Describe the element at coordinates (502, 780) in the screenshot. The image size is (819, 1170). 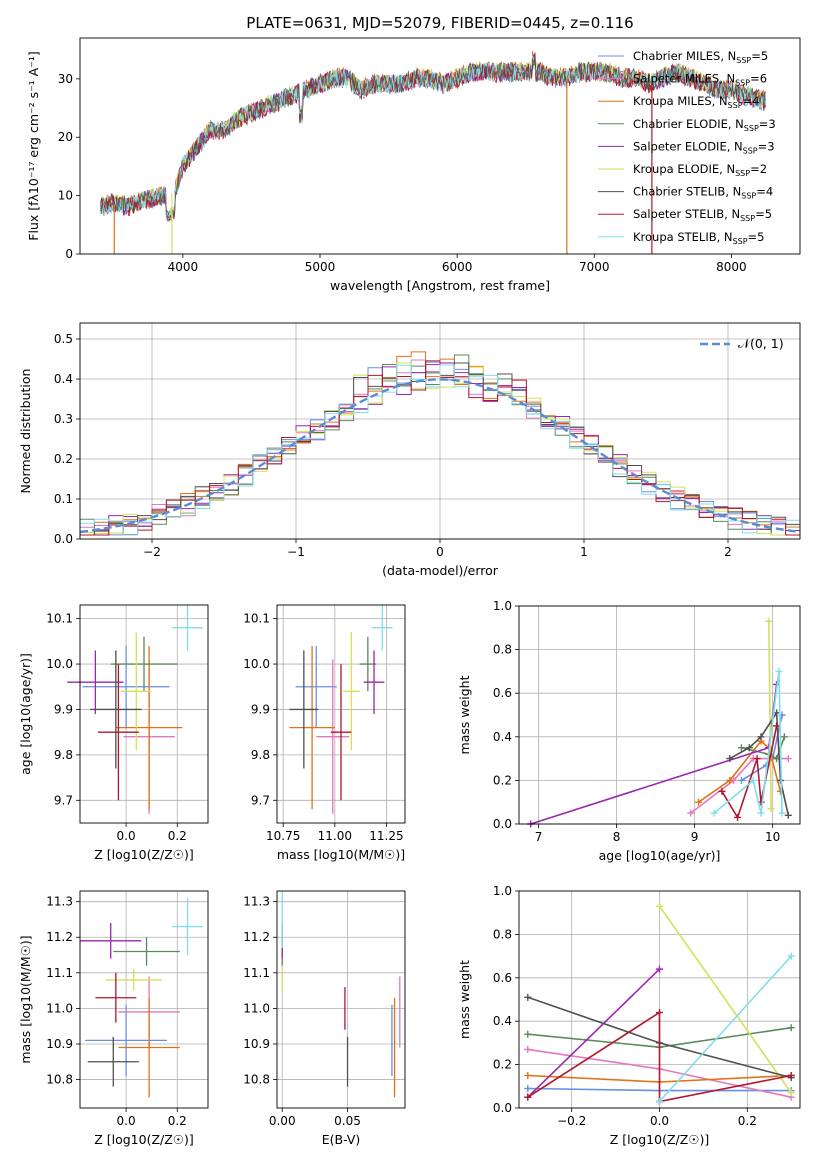
I see `y-tick-label: 0.2` at that location.